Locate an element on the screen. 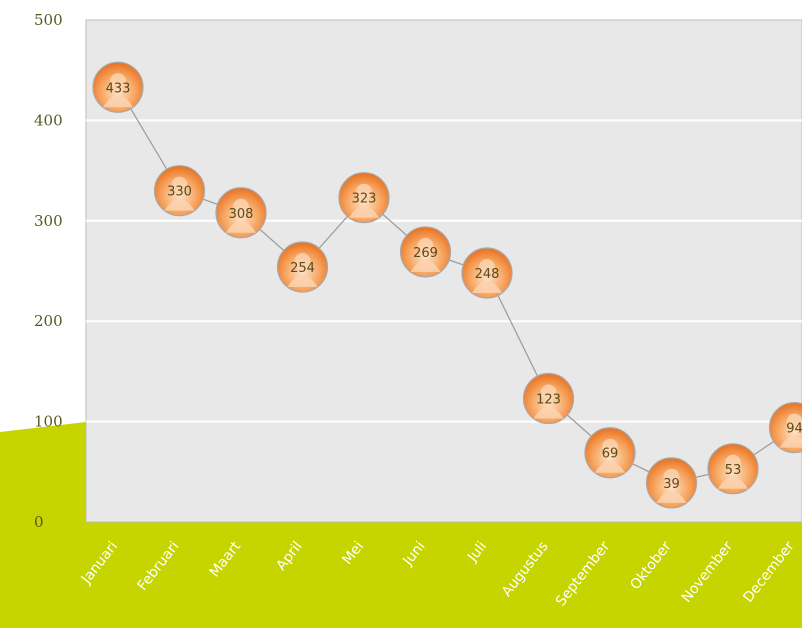 The height and width of the screenshot is (628, 802). data-label-november: 53 is located at coordinates (733, 470).